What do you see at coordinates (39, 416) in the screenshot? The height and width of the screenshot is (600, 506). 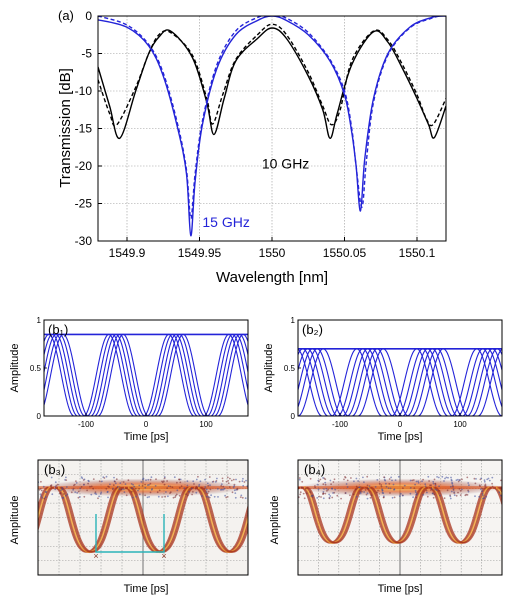 I see `b1-y-tick-label: 0` at bounding box center [39, 416].